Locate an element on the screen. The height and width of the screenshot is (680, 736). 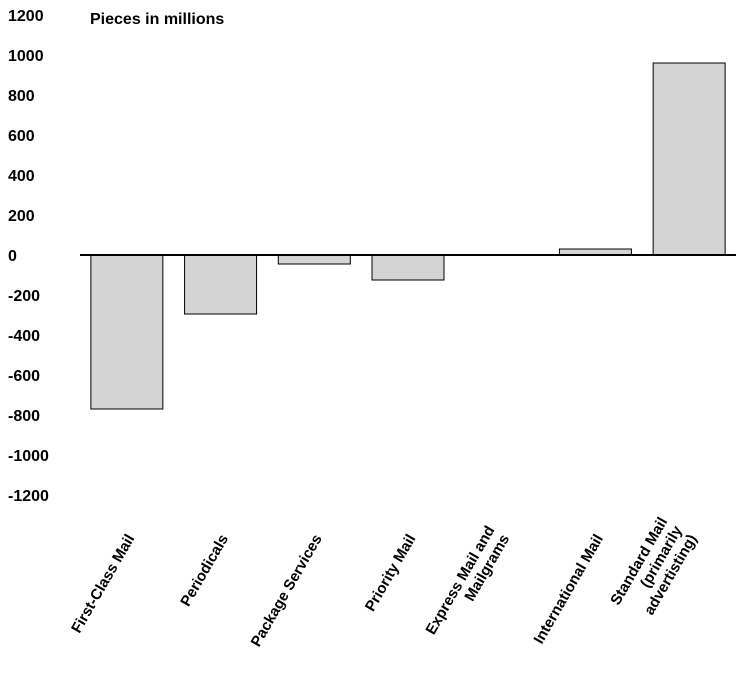
category-label: Periodicals is located at coordinates (204, 571).